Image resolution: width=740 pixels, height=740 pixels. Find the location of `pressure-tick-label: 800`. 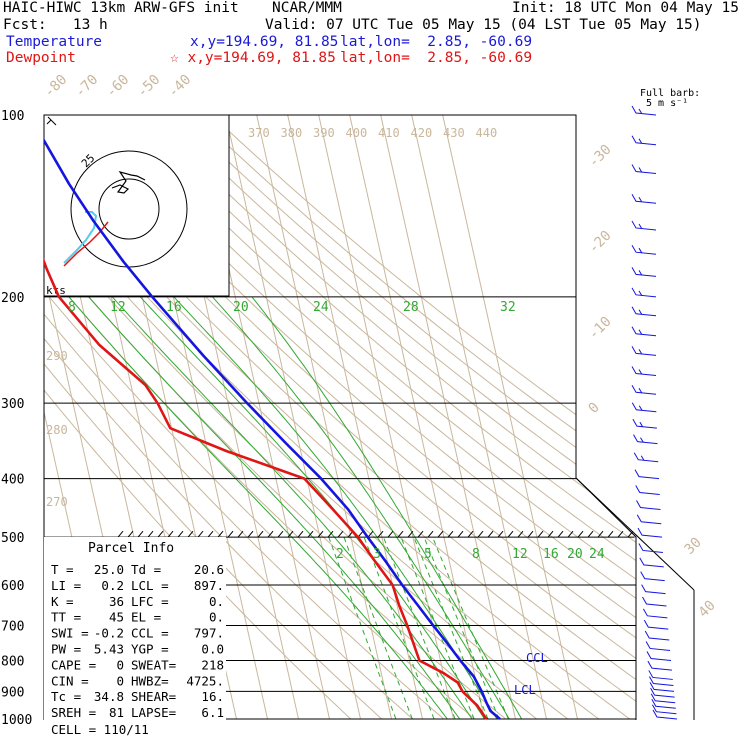

pressure-tick-label: 800 is located at coordinates (12, 661).